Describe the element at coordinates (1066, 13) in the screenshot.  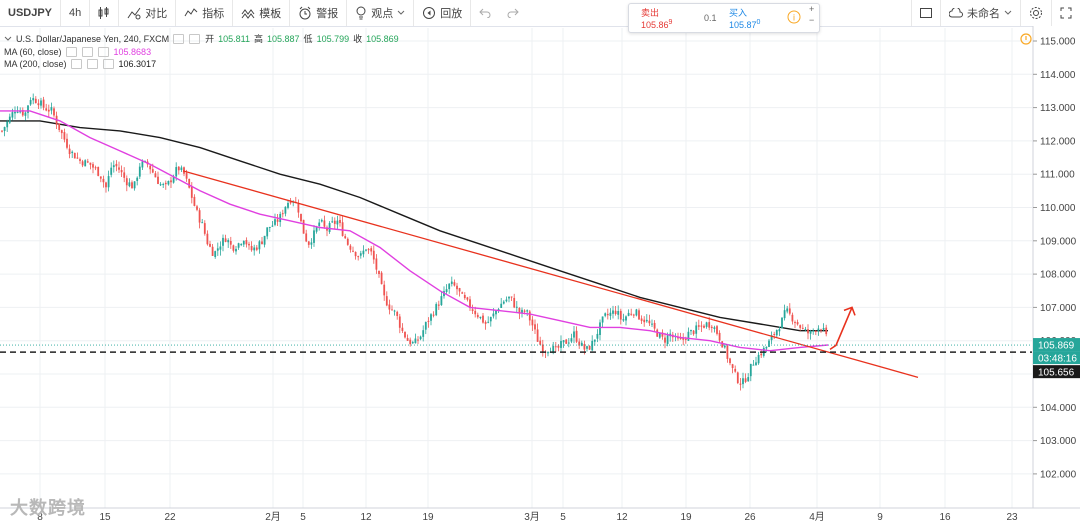
I see `fullscreen-button` at that location.